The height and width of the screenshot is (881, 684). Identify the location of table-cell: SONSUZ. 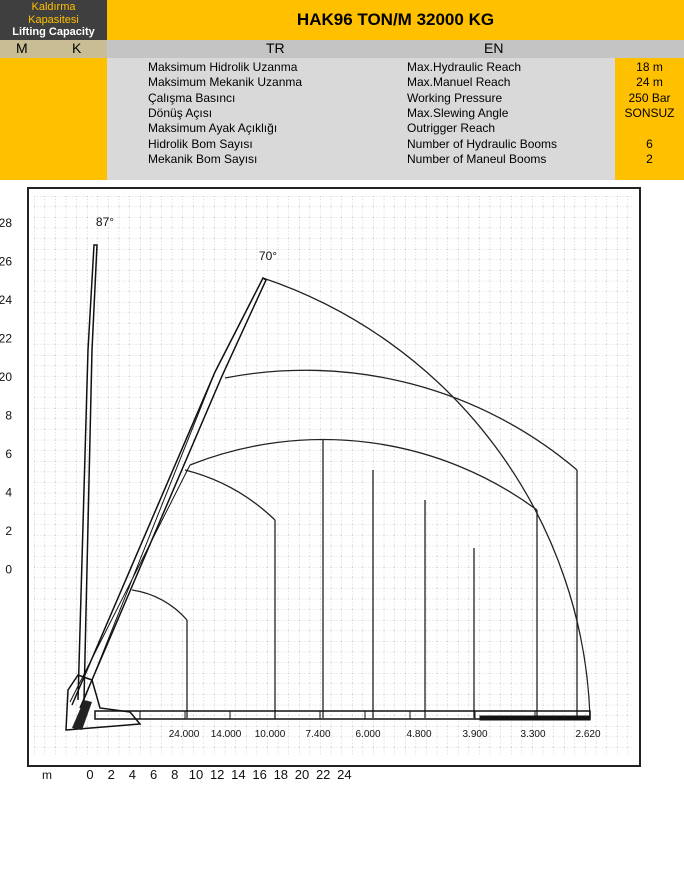
(649, 112).